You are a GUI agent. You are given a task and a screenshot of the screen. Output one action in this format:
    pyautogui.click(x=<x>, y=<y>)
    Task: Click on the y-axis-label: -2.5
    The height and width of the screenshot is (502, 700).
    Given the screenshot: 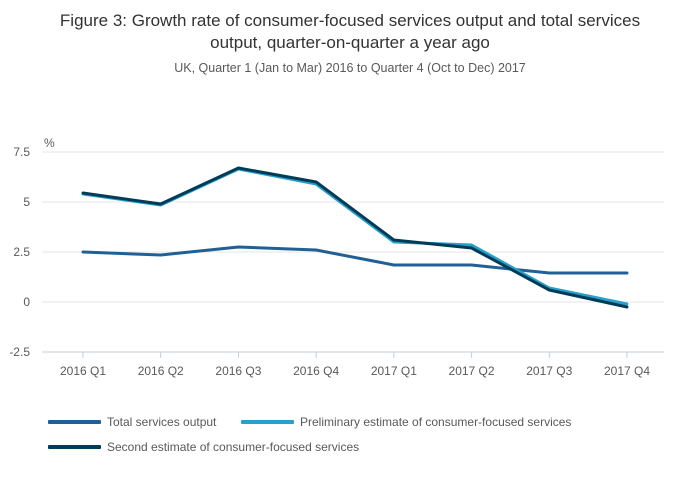 What is the action you would take?
    pyautogui.click(x=19, y=352)
    